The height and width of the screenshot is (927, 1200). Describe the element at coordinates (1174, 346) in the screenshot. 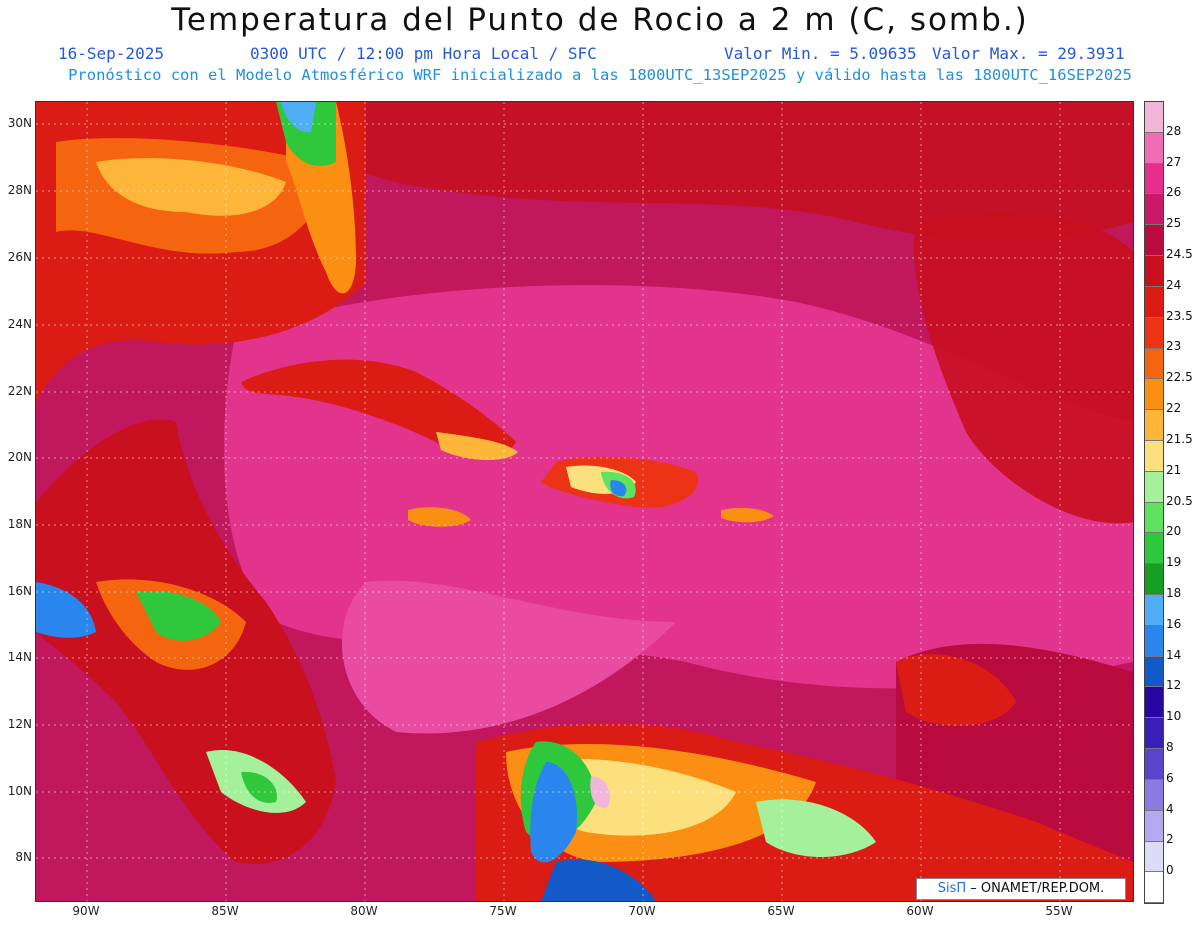

I see `colorbar-label: 23` at that location.